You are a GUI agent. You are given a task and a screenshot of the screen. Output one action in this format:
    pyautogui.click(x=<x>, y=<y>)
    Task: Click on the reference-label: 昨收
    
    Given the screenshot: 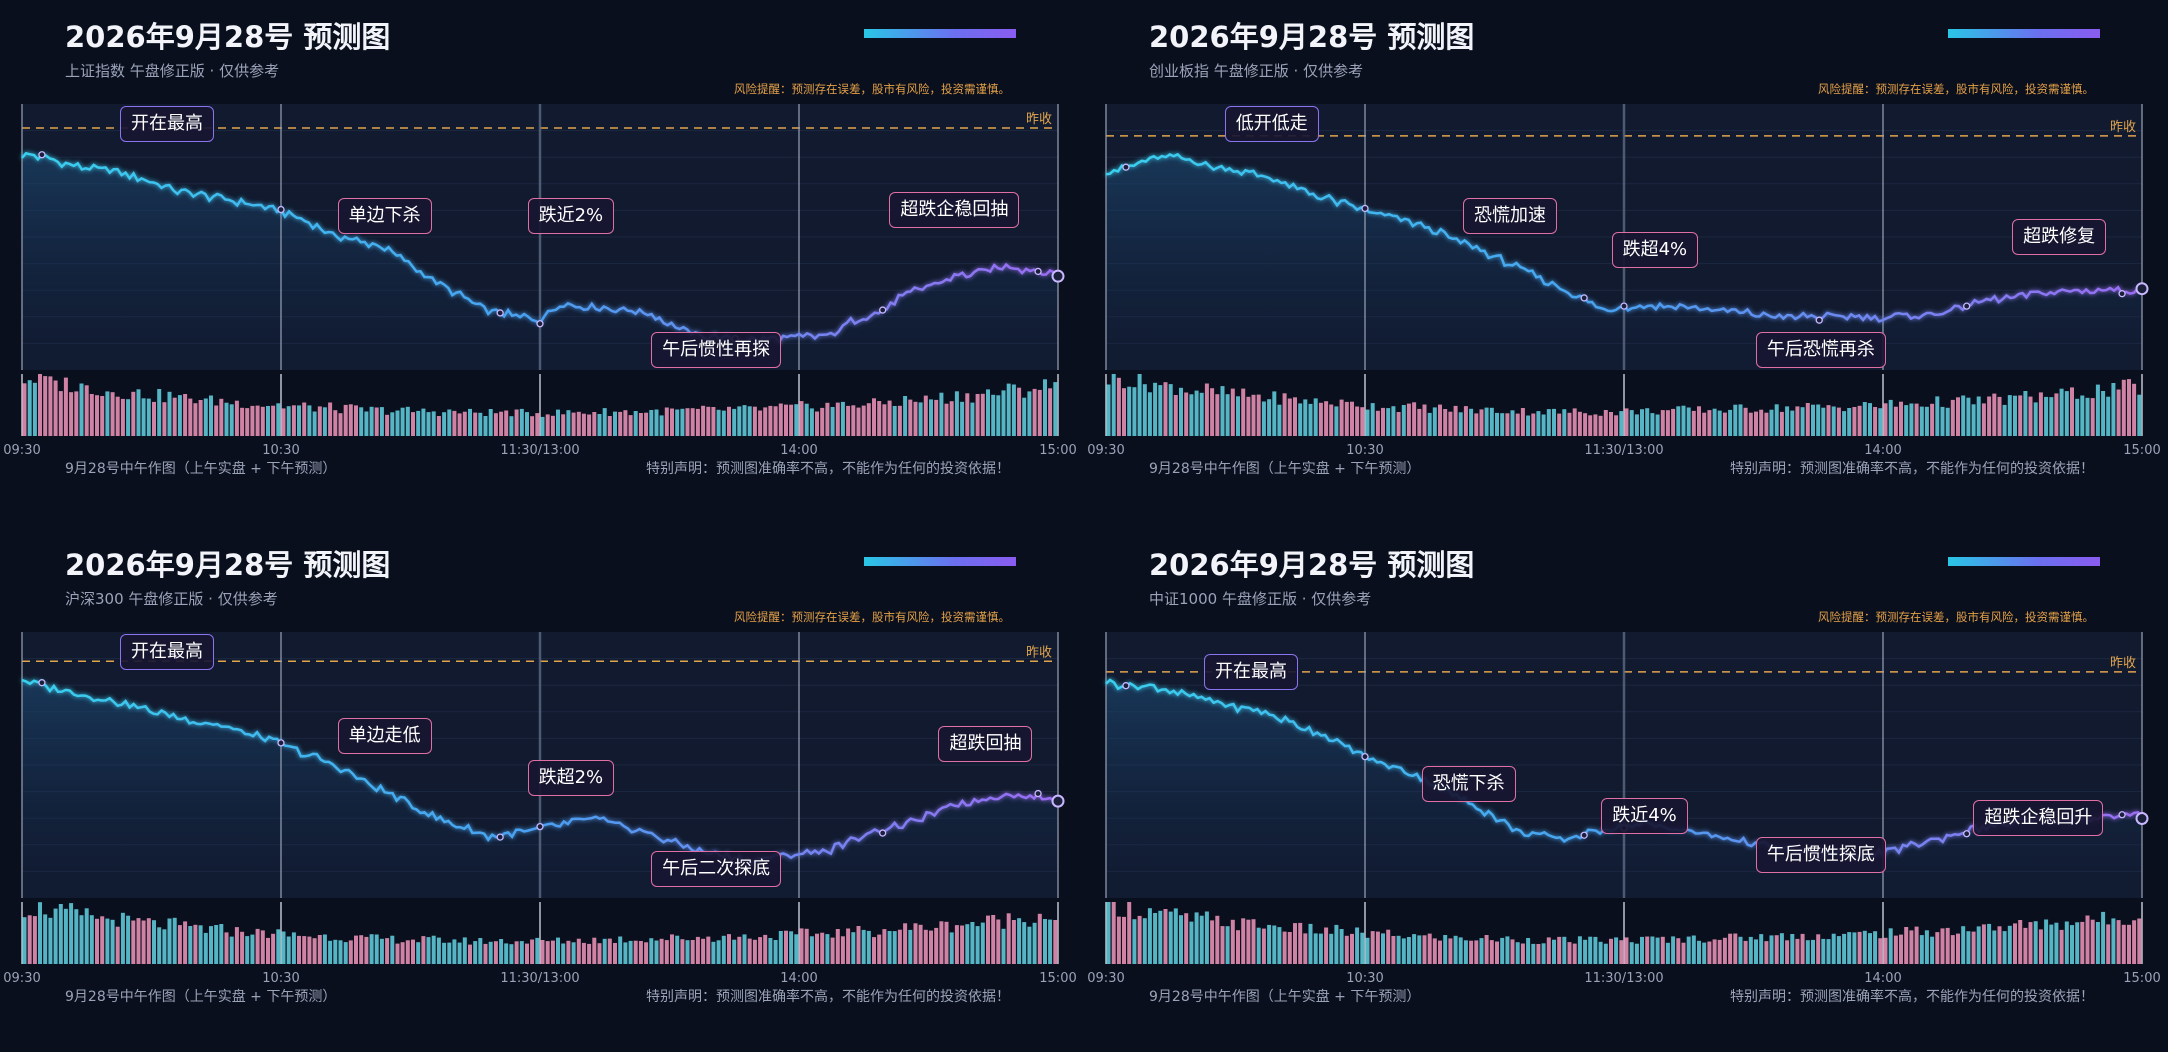 What is the action you would take?
    pyautogui.click(x=1039, y=119)
    